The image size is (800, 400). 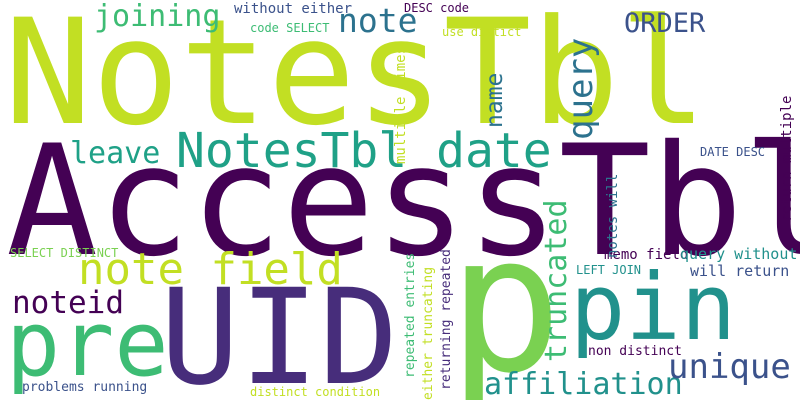 I want to click on word-returning-repeated: returning repeated, so click(x=446, y=319).